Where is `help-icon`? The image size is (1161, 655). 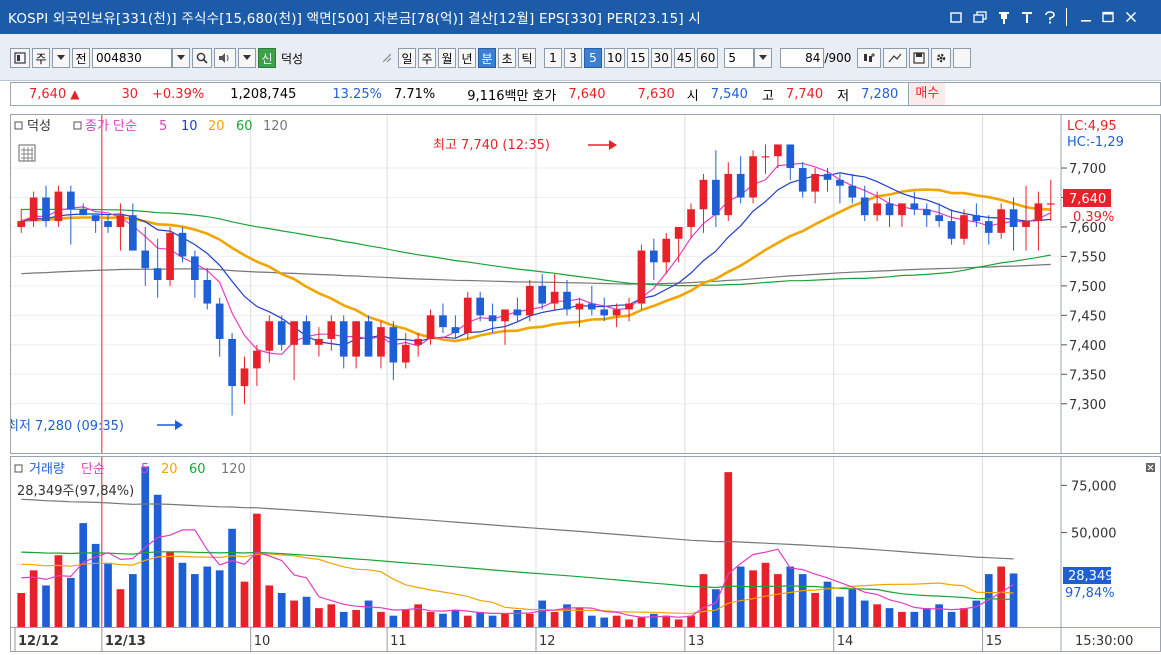
help-icon is located at coordinates (1050, 17).